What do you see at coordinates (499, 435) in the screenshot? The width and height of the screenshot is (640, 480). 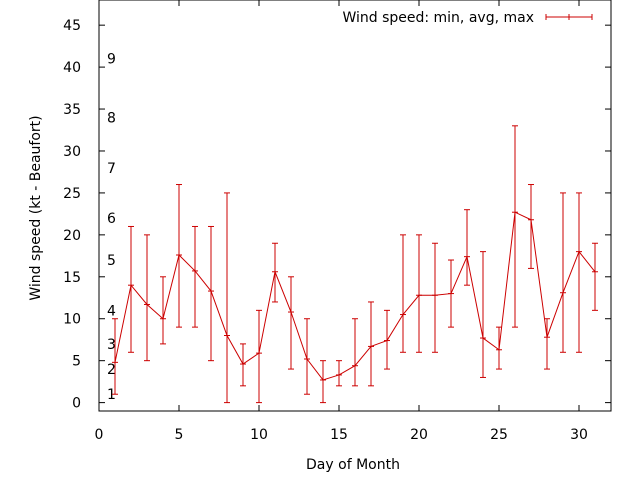 I see `x-tick-label: 25` at bounding box center [499, 435].